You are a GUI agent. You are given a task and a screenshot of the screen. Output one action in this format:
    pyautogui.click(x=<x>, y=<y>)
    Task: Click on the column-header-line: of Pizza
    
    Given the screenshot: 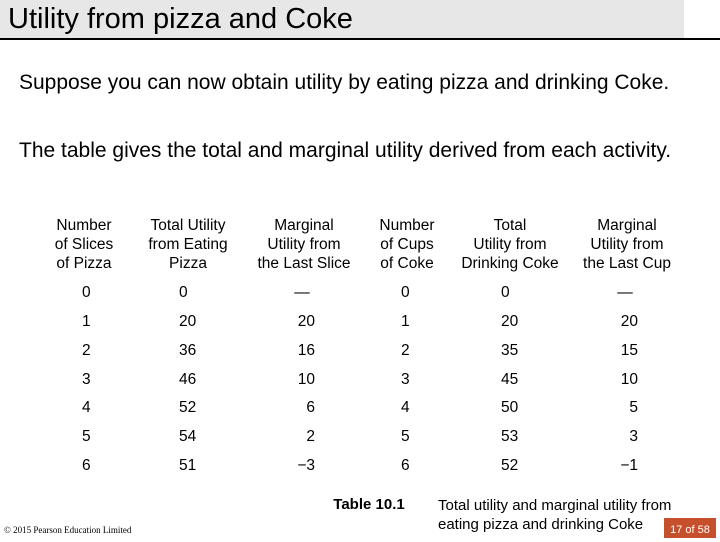 What is the action you would take?
    pyautogui.click(x=84, y=263)
    